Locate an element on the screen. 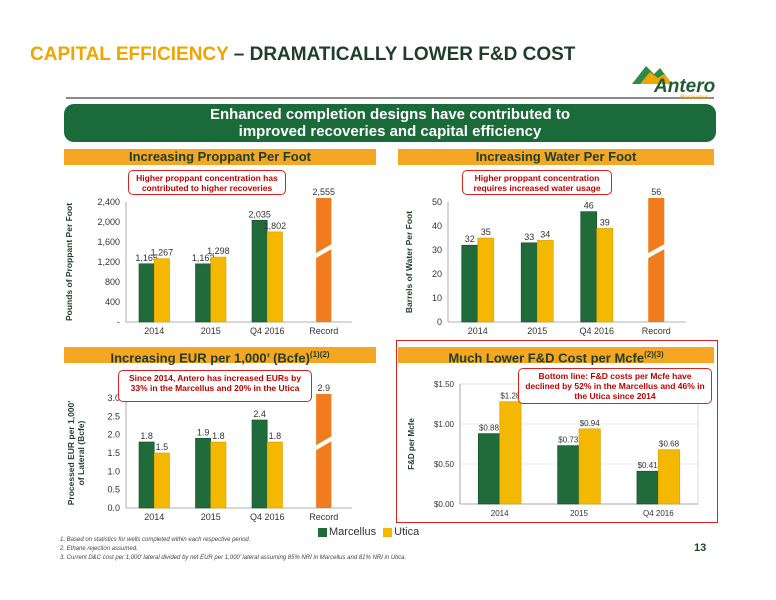 This screenshot has width=776, height=600. data-label-marcellus: 33 is located at coordinates (529, 237).